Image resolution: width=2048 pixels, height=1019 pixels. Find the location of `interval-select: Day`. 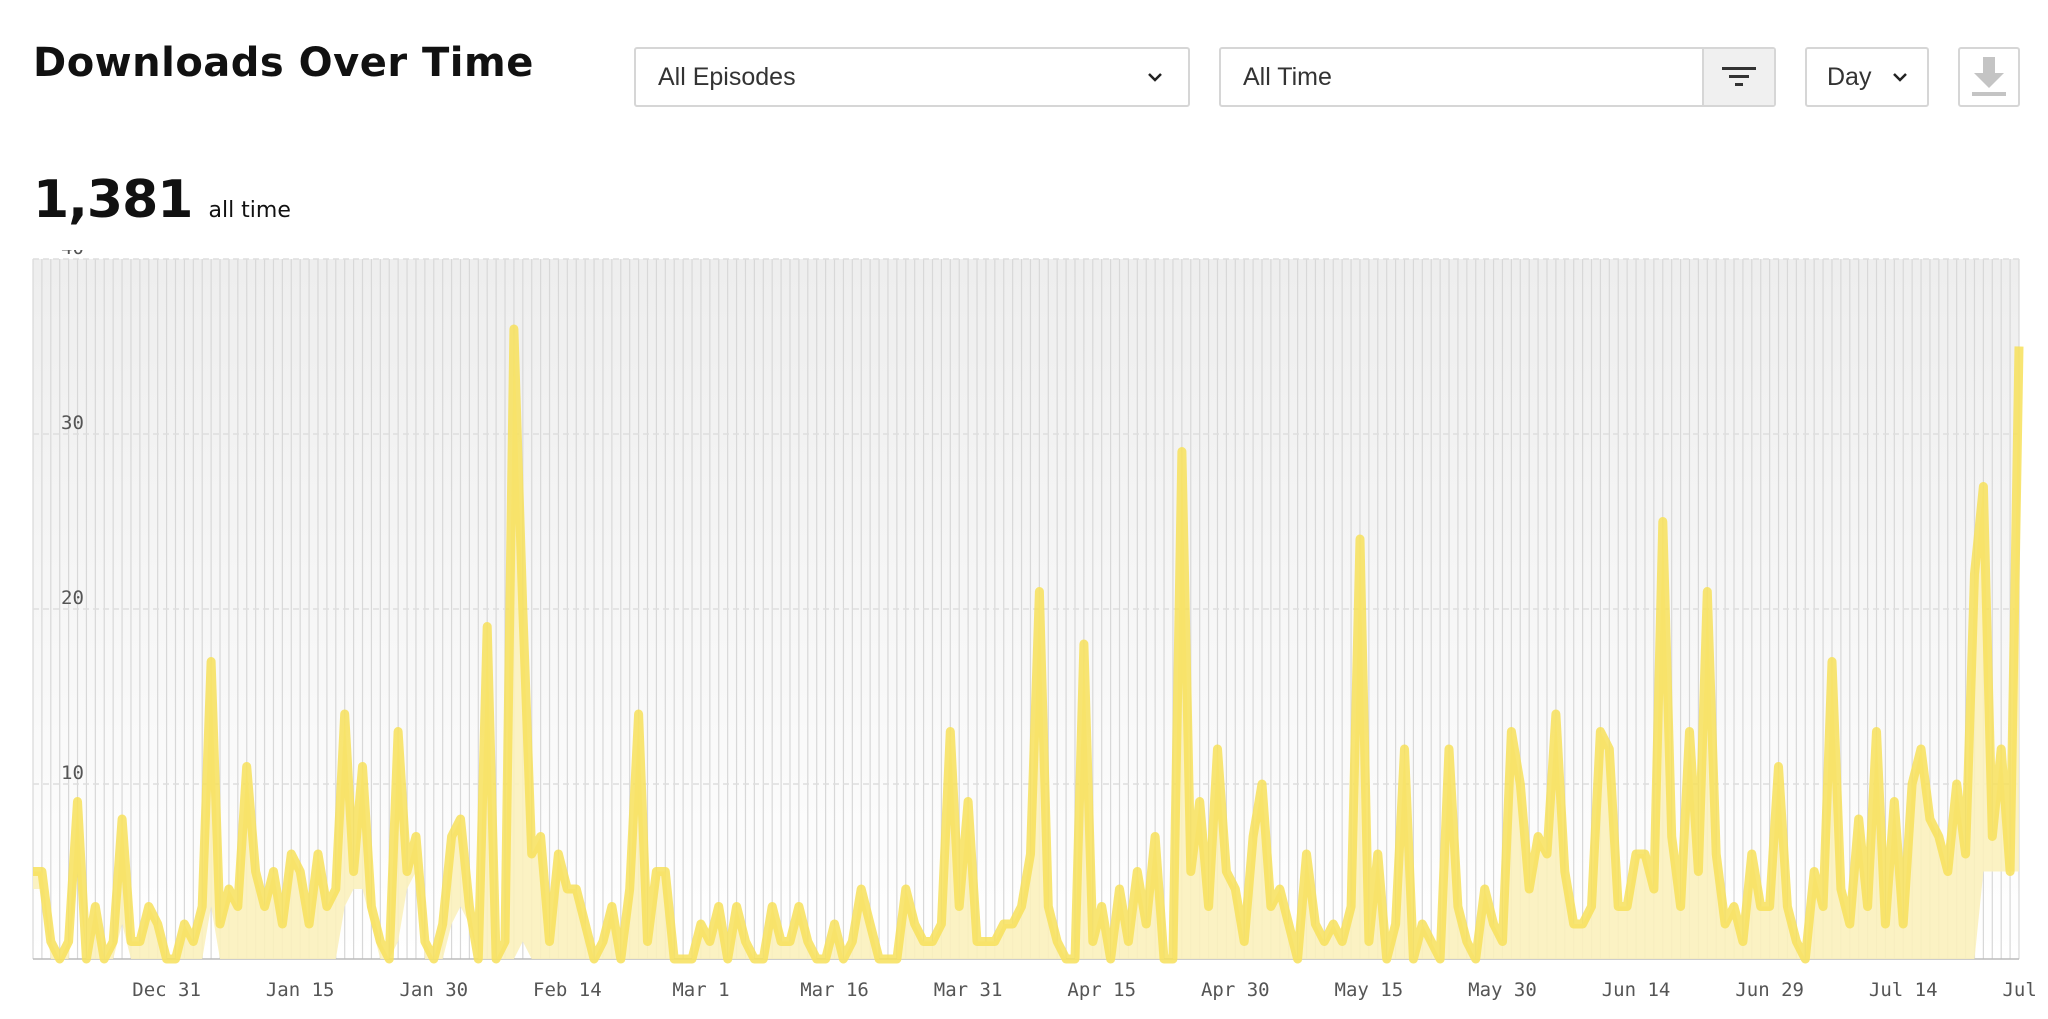

interval-select: Day is located at coordinates (1867, 77).